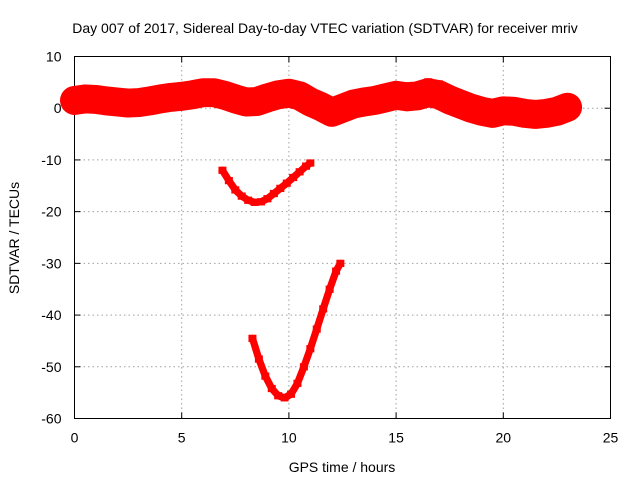 The image size is (640, 480). Describe the element at coordinates (51, 315) in the screenshot. I see `y-tick-label: -40` at that location.